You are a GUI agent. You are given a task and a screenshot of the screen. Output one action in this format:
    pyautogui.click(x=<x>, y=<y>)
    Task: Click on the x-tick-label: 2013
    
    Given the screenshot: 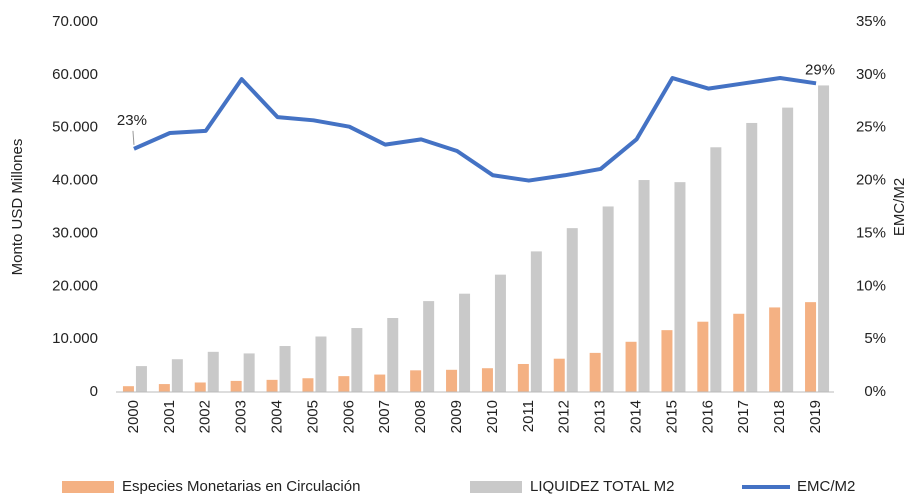 What is the action you would take?
    pyautogui.click(x=600, y=416)
    